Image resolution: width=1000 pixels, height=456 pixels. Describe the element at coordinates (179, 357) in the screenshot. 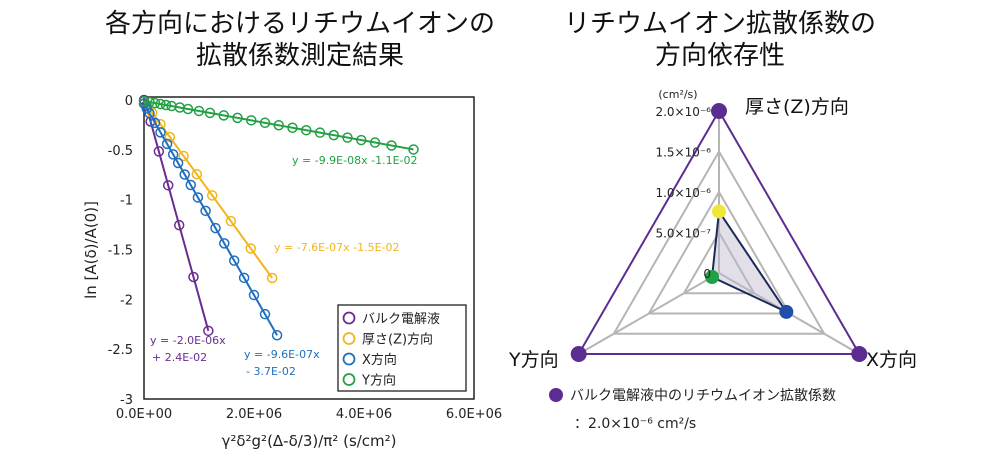

I see `fit-equation: + 2.4E-02` at that location.